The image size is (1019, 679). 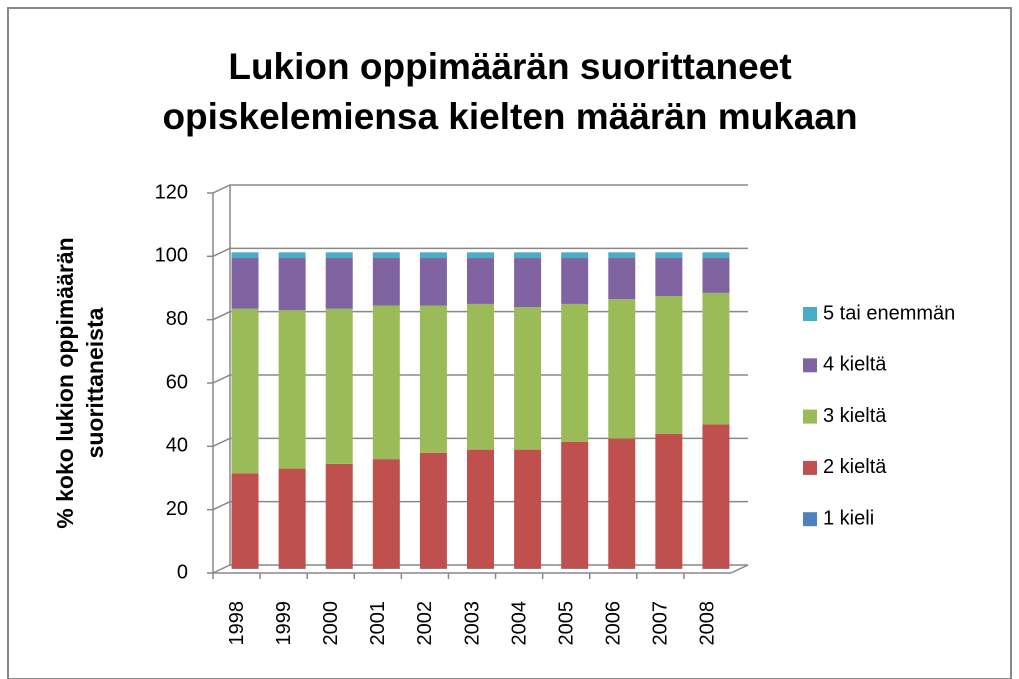 I want to click on x-tick-label: 2008, so click(x=708, y=623).